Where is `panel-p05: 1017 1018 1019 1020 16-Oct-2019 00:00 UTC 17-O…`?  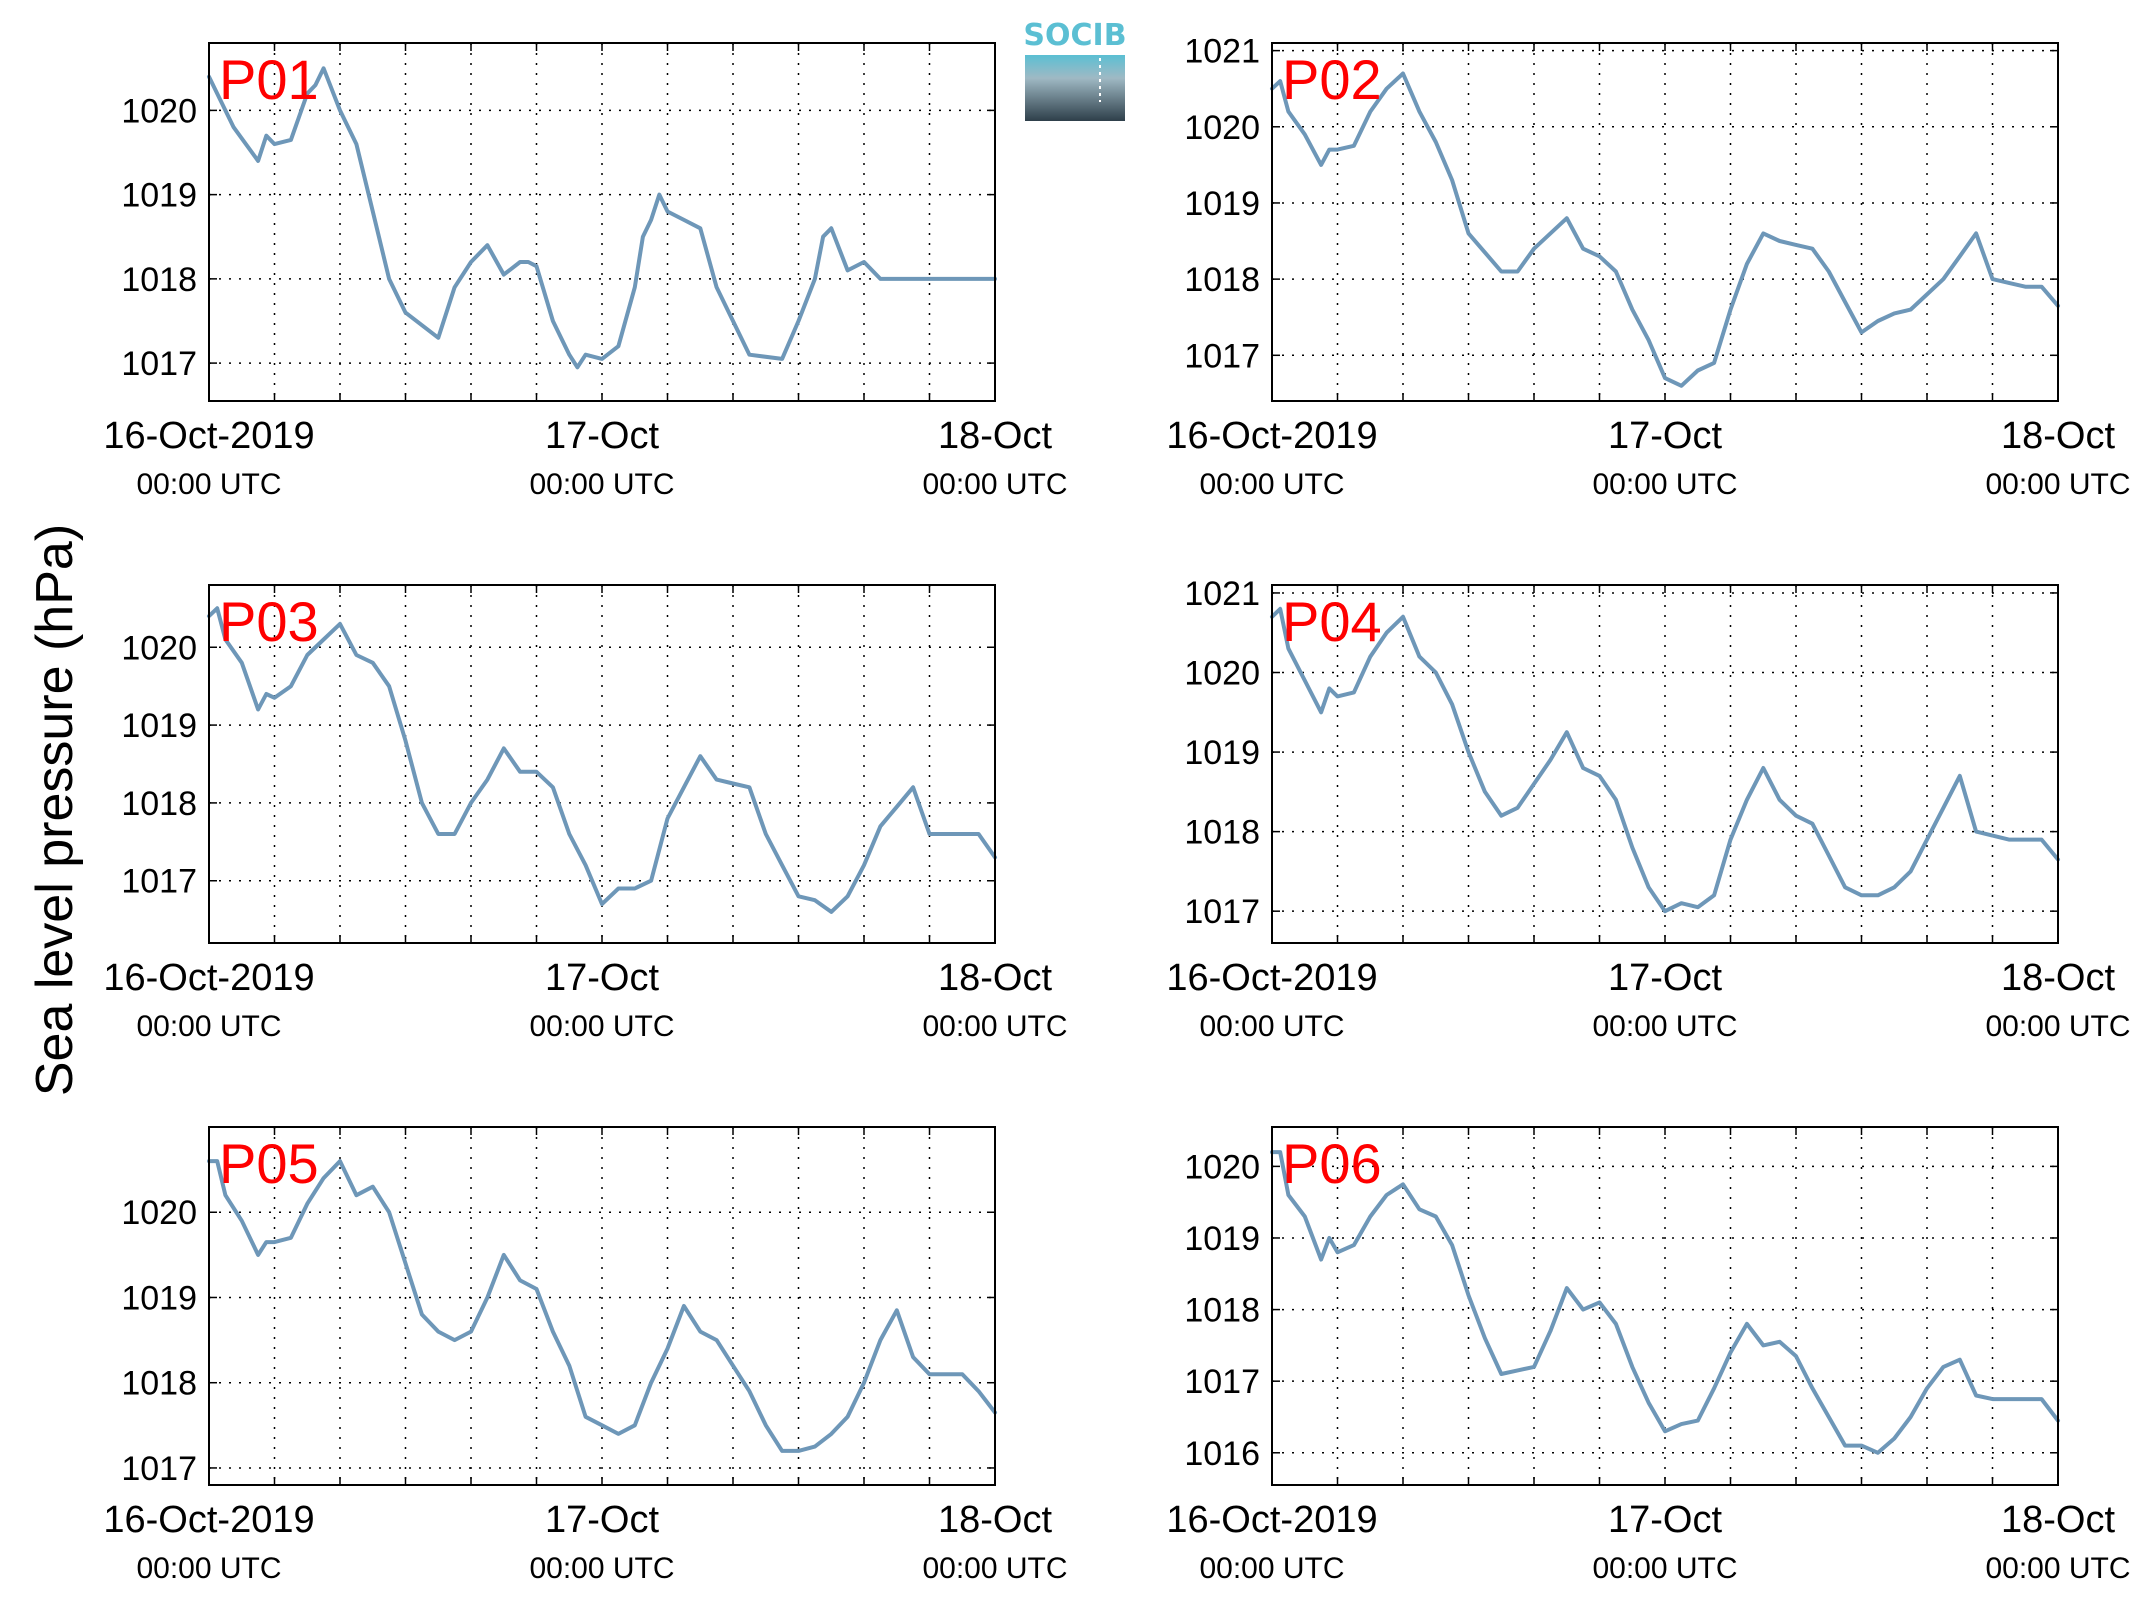 panel-p05: 1017 1018 1019 1020 16-Oct-2019 00:00 UTC 17-O… is located at coordinates (585, 1355).